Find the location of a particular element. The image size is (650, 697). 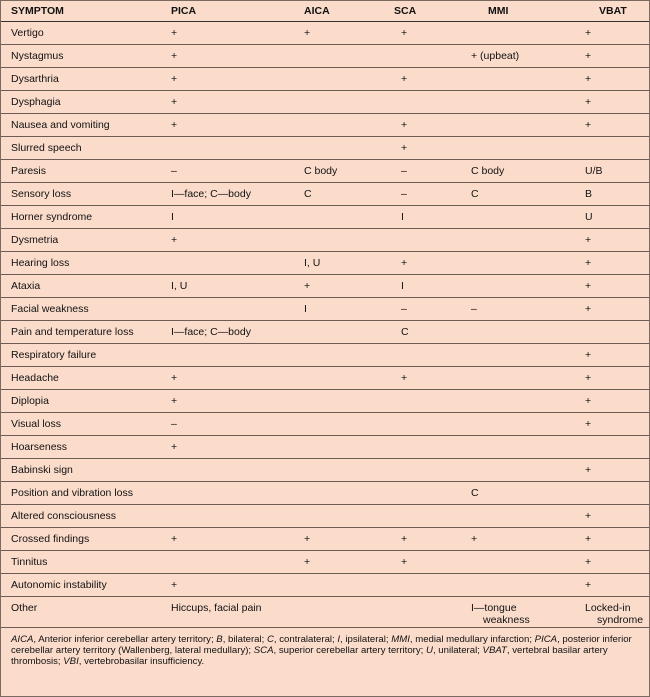

abbreviation: C is located at coordinates (270, 639).